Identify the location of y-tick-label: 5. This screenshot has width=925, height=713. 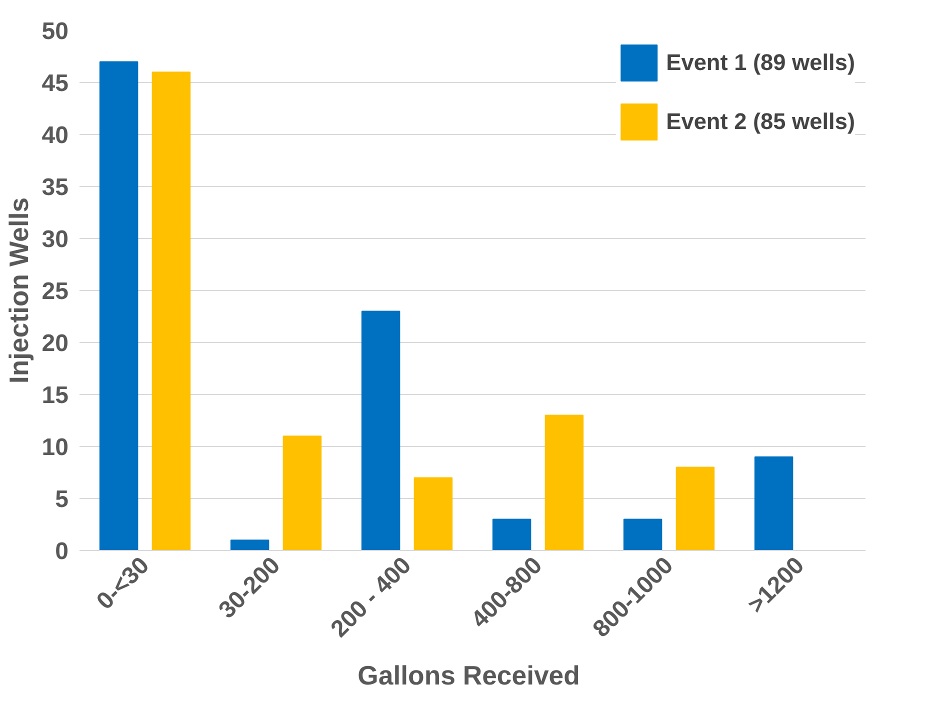
(62, 499).